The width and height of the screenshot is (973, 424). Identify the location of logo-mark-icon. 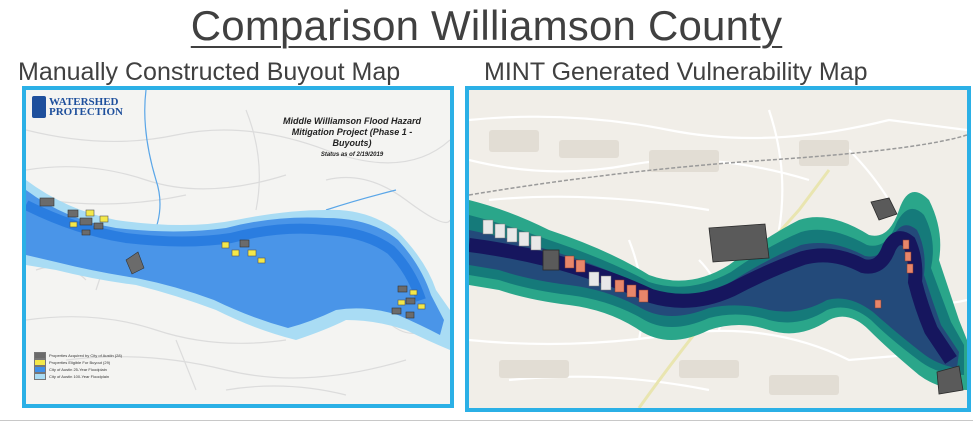
(39, 107).